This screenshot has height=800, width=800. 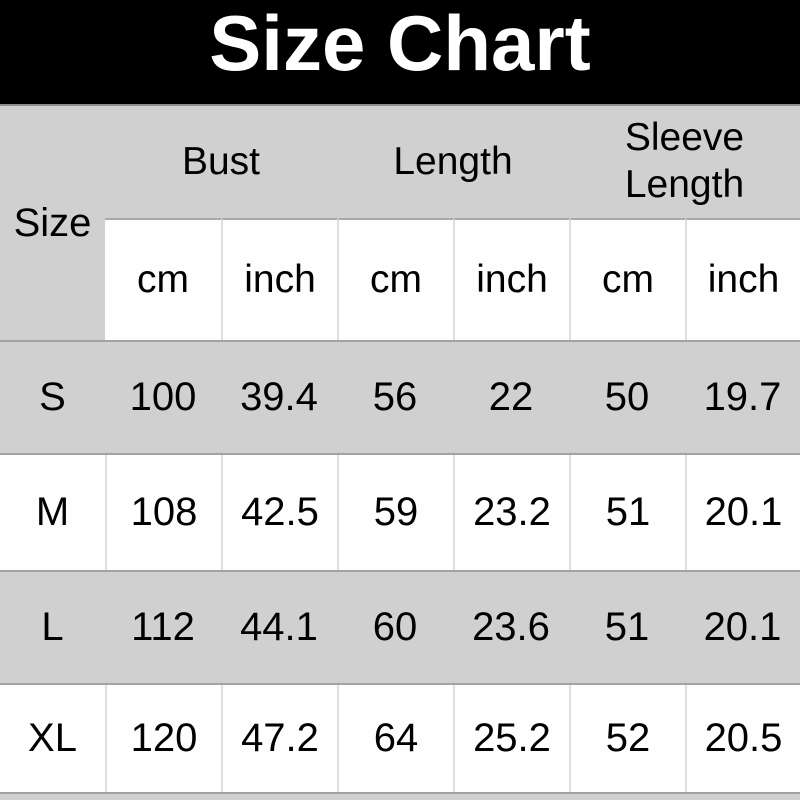 I want to click on column-group-length: Length, so click(x=453, y=162).